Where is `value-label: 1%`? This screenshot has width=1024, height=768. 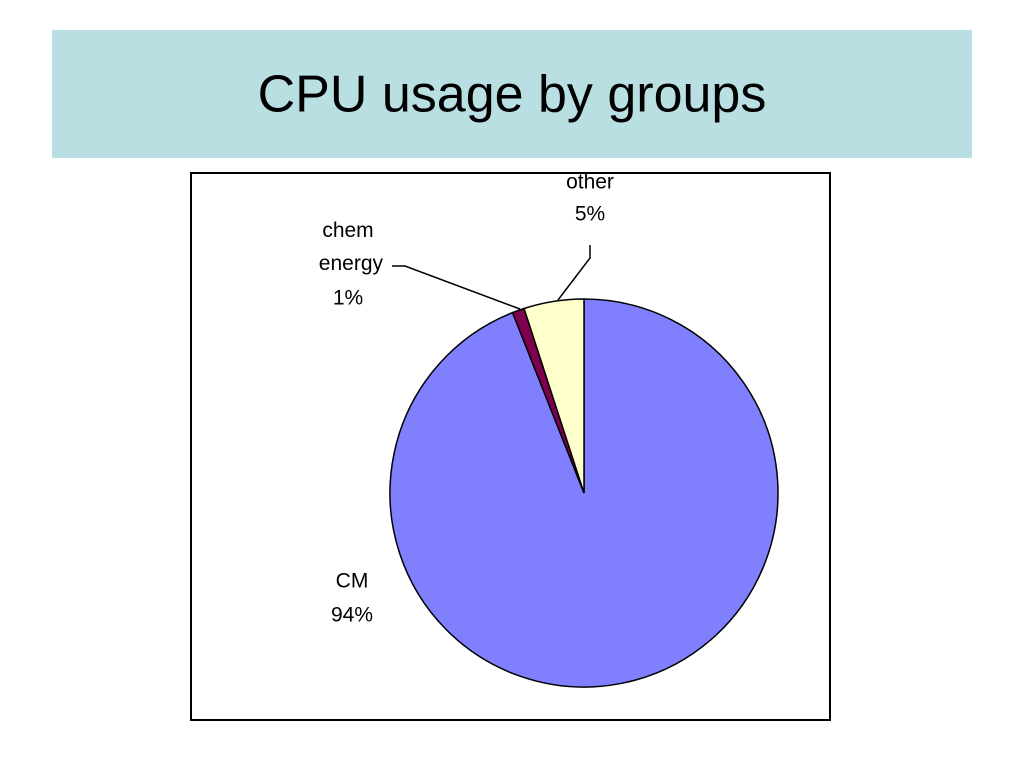 value-label: 1% is located at coordinates (348, 298).